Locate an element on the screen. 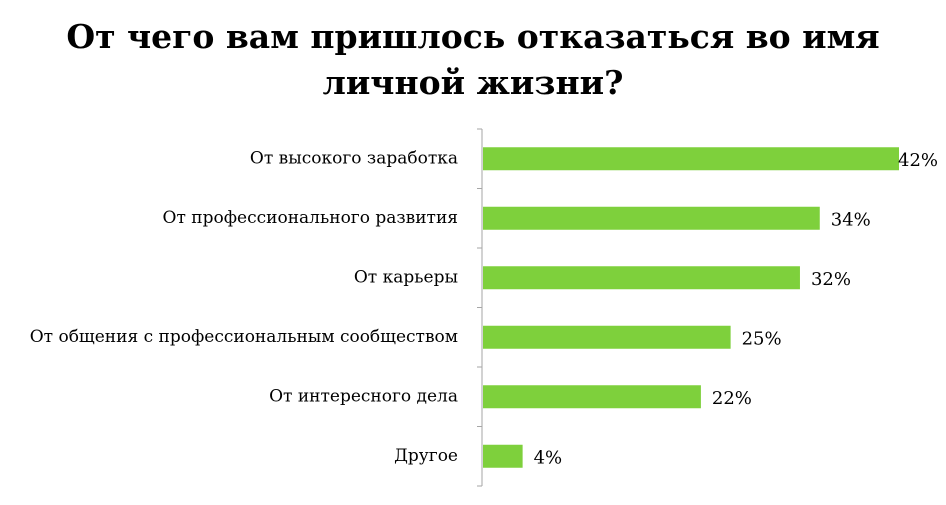 The image size is (946, 505). category-label: Другое is located at coordinates (426, 456).